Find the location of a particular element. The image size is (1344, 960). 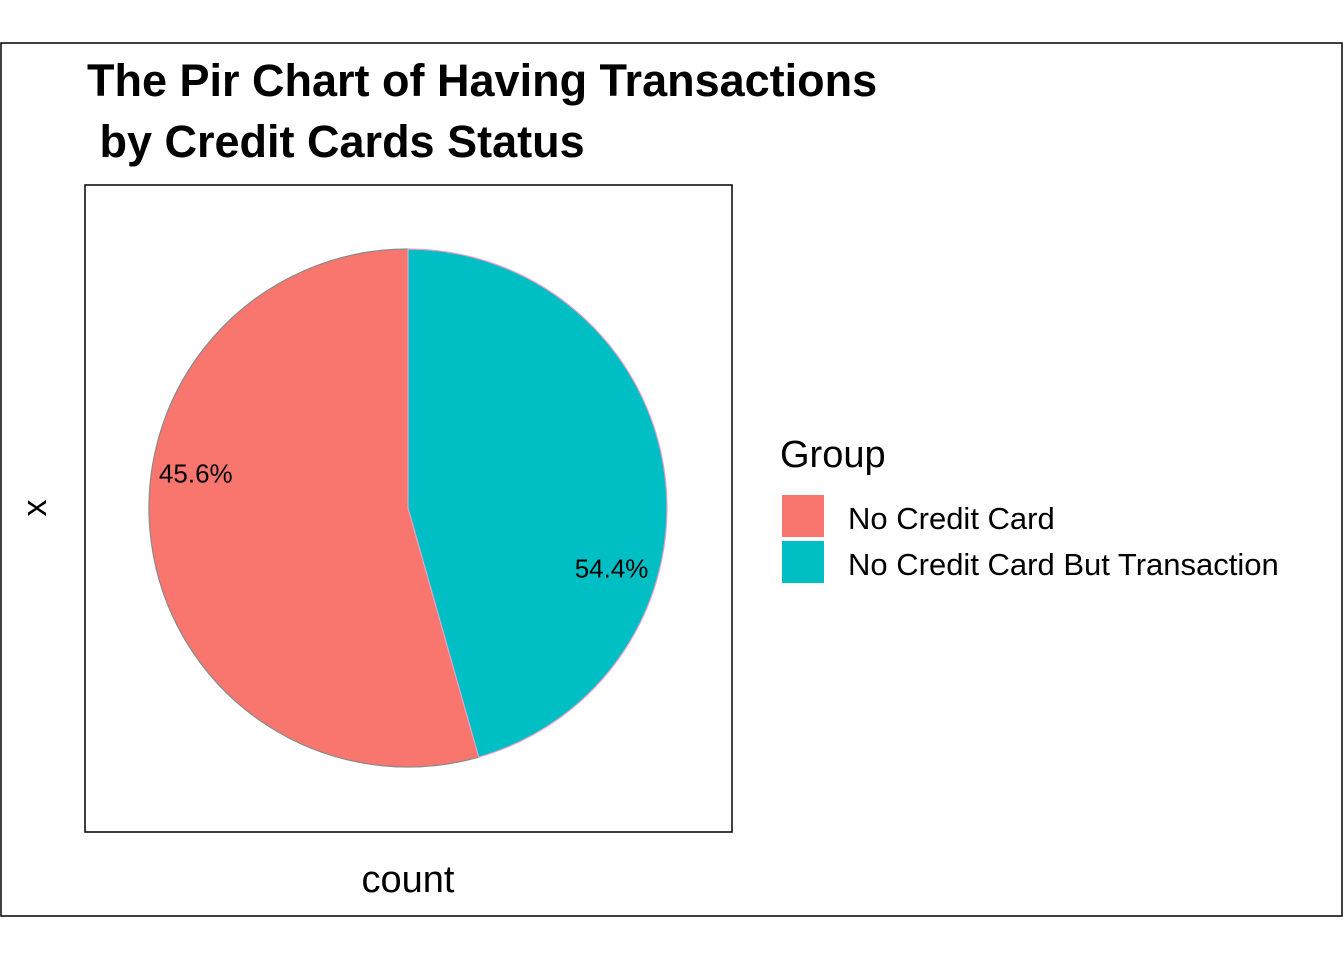

pie-slice-no-credit-card-but-transaction is located at coordinates (537, 503).